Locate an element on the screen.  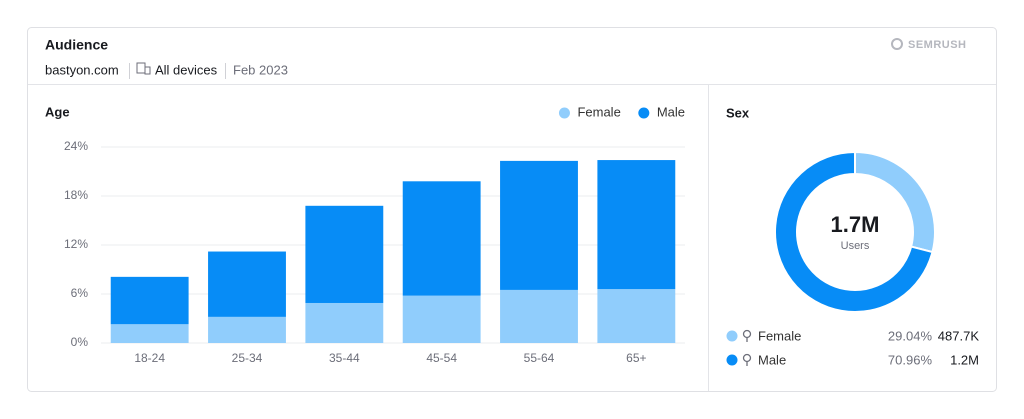
legend-count: 487.7K is located at coordinates (959, 335).